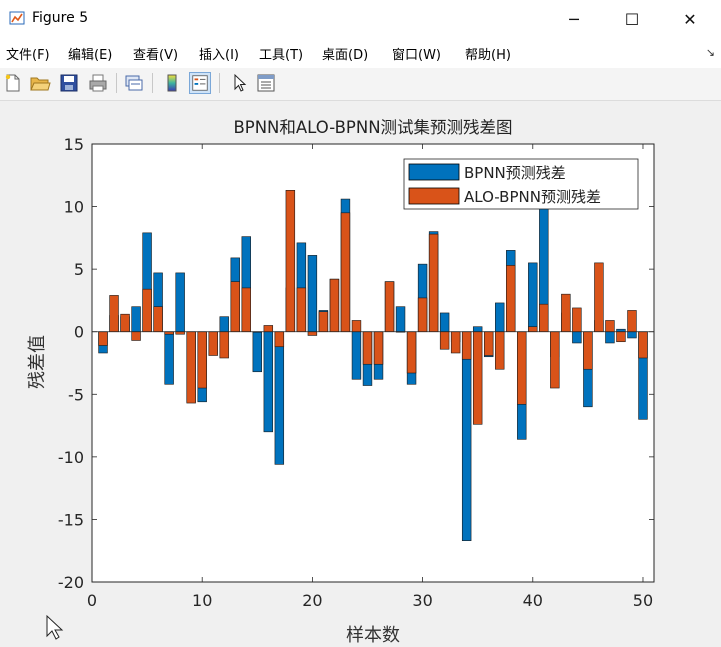  I want to click on save-icon, so click(69, 83).